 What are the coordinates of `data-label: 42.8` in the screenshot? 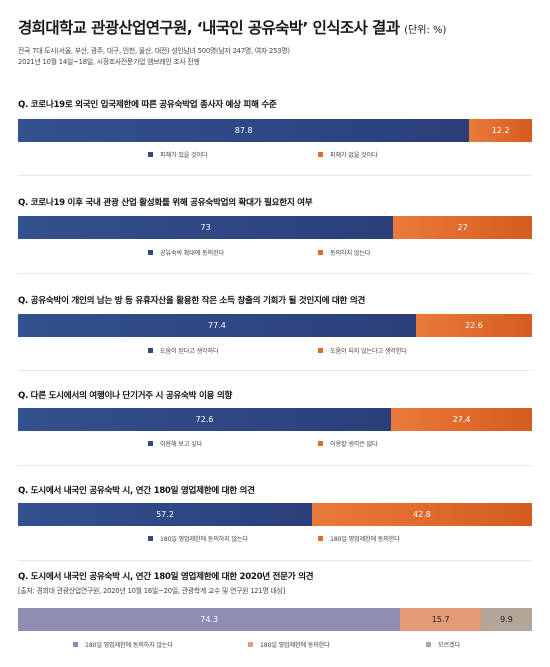 It's located at (422, 514).